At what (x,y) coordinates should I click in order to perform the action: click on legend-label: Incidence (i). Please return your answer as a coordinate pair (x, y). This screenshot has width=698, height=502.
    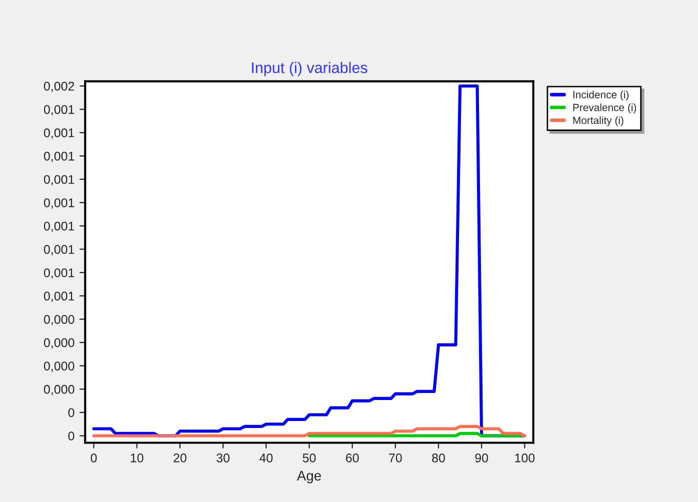
    Looking at the image, I should click on (601, 95).